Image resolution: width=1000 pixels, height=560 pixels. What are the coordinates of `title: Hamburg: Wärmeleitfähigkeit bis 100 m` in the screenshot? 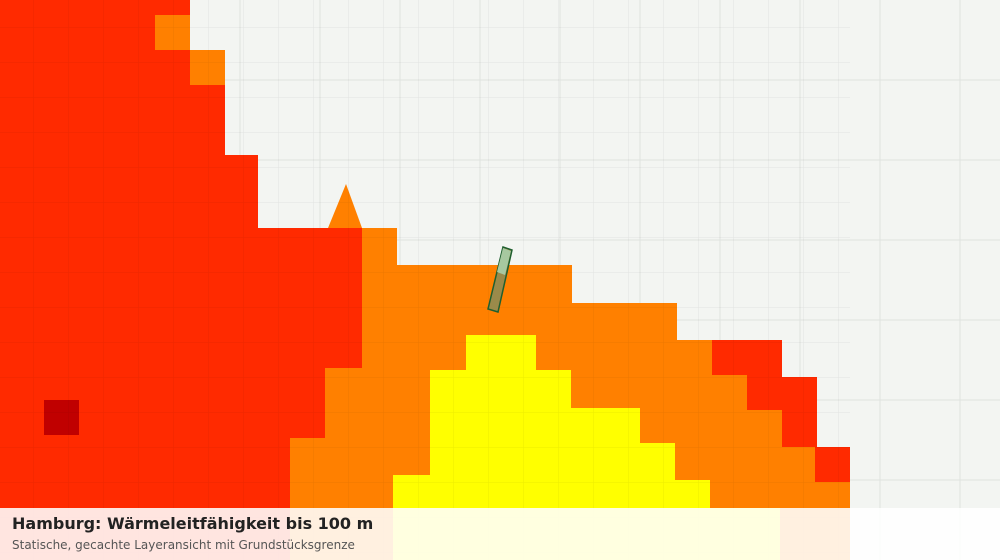 It's located at (193, 523).